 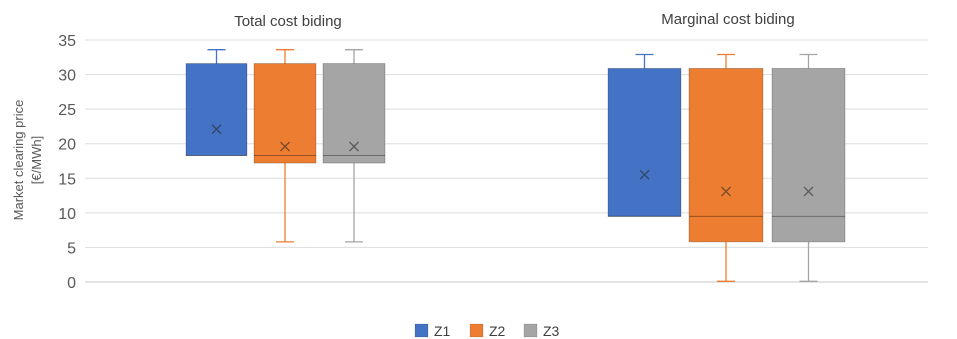 What do you see at coordinates (71, 248) in the screenshot?
I see `y-tick-label: 5` at bounding box center [71, 248].